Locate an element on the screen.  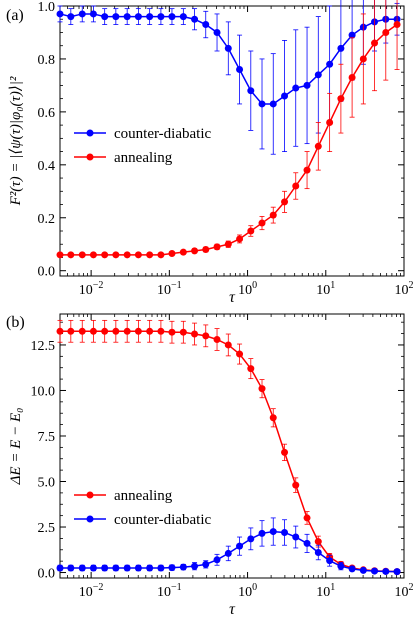
legend-marker-counter-diabatic is located at coordinates (90, 519).